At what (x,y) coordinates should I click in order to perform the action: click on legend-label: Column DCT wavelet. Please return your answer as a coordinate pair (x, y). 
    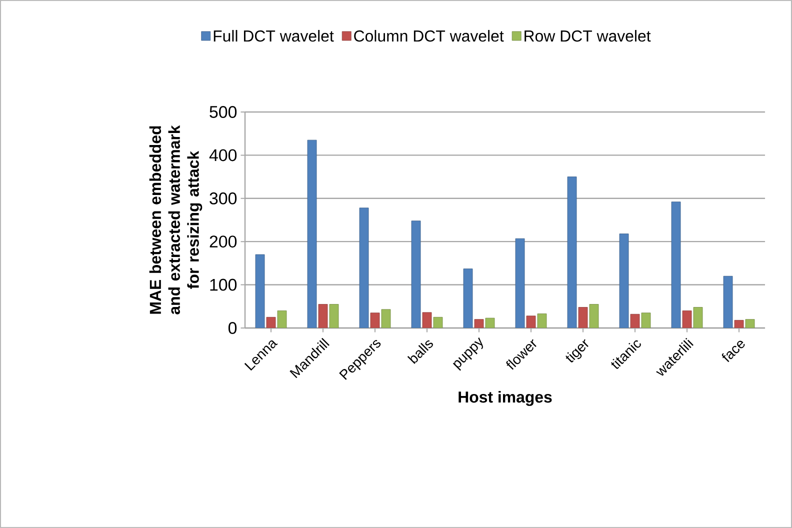
    Looking at the image, I should click on (429, 36).